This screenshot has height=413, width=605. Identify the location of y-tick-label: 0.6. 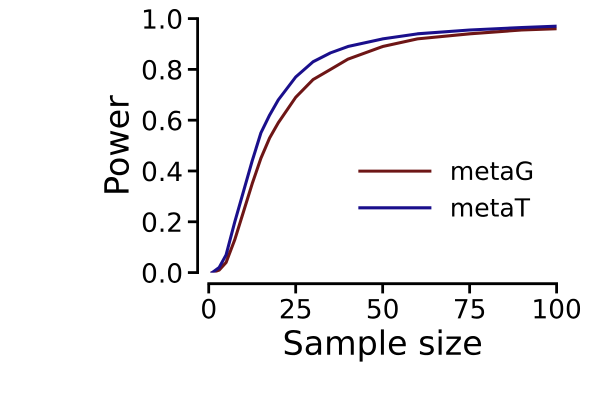
(162, 120).